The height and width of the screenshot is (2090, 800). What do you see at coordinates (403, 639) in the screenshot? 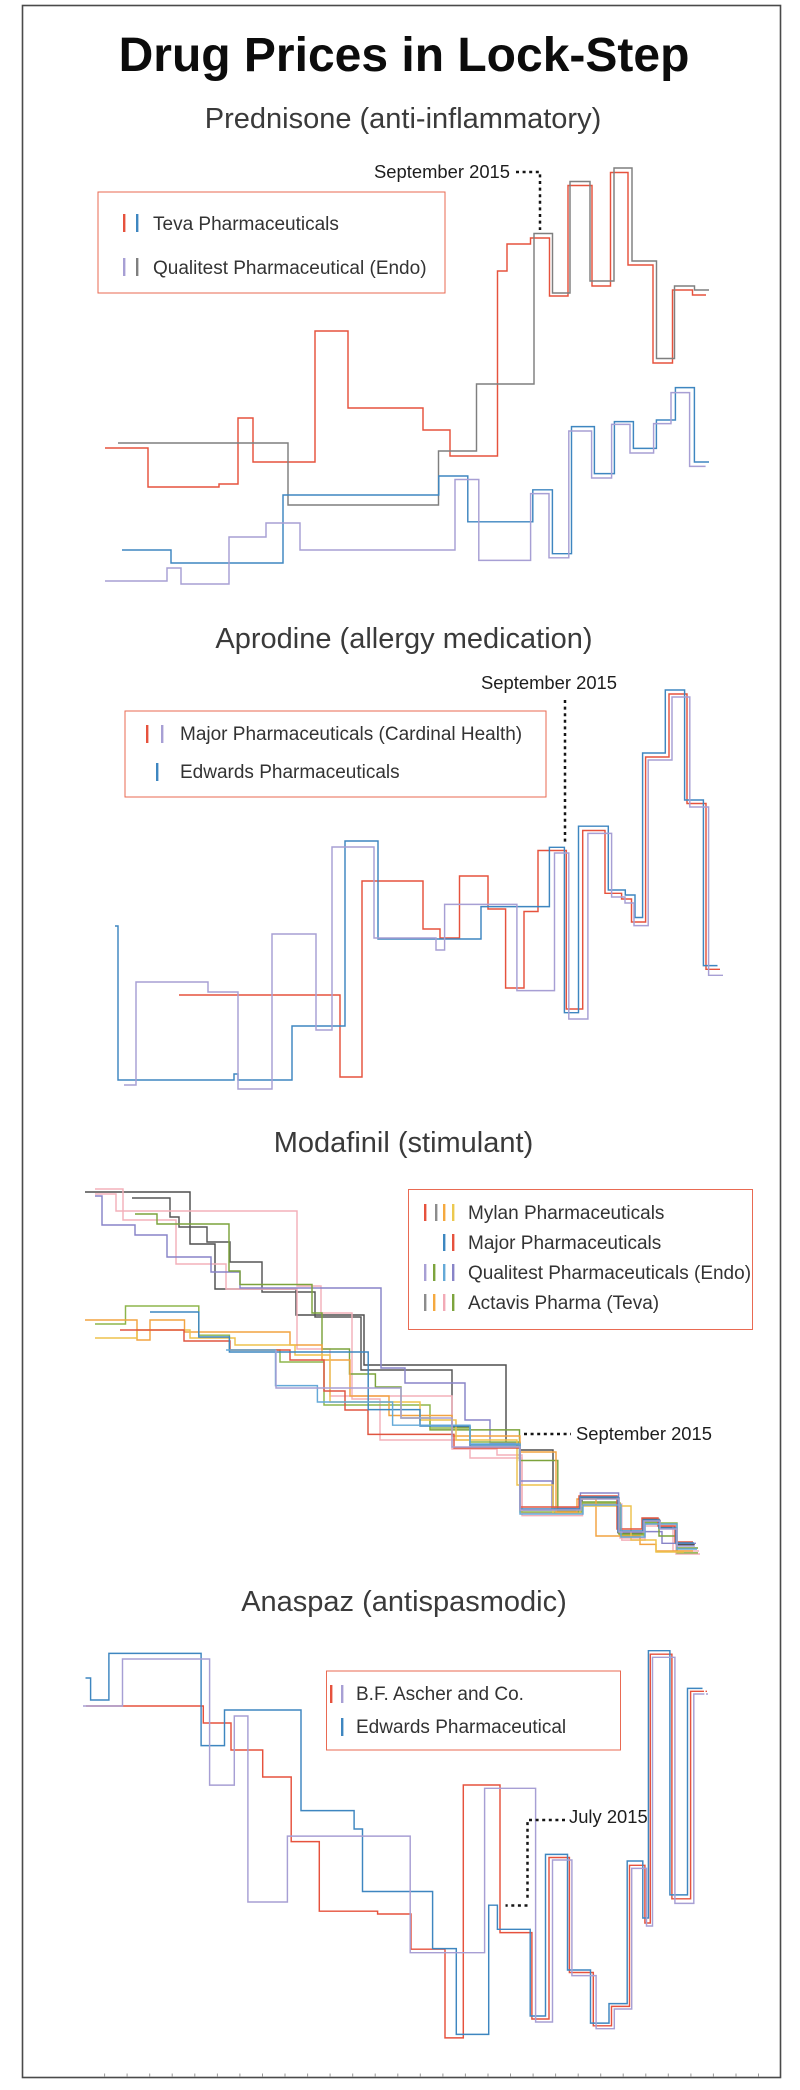
I see `svg-text: Aprodine (allergy medication)` at bounding box center [403, 639].